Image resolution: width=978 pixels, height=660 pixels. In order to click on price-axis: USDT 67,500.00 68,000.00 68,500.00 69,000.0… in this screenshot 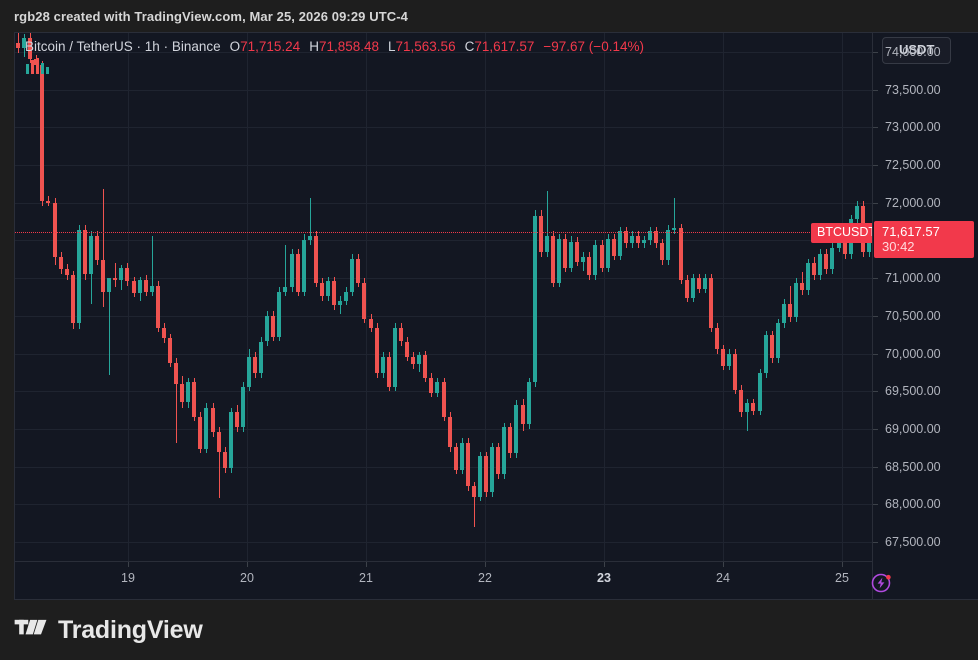, I will do `click(925, 316)`.